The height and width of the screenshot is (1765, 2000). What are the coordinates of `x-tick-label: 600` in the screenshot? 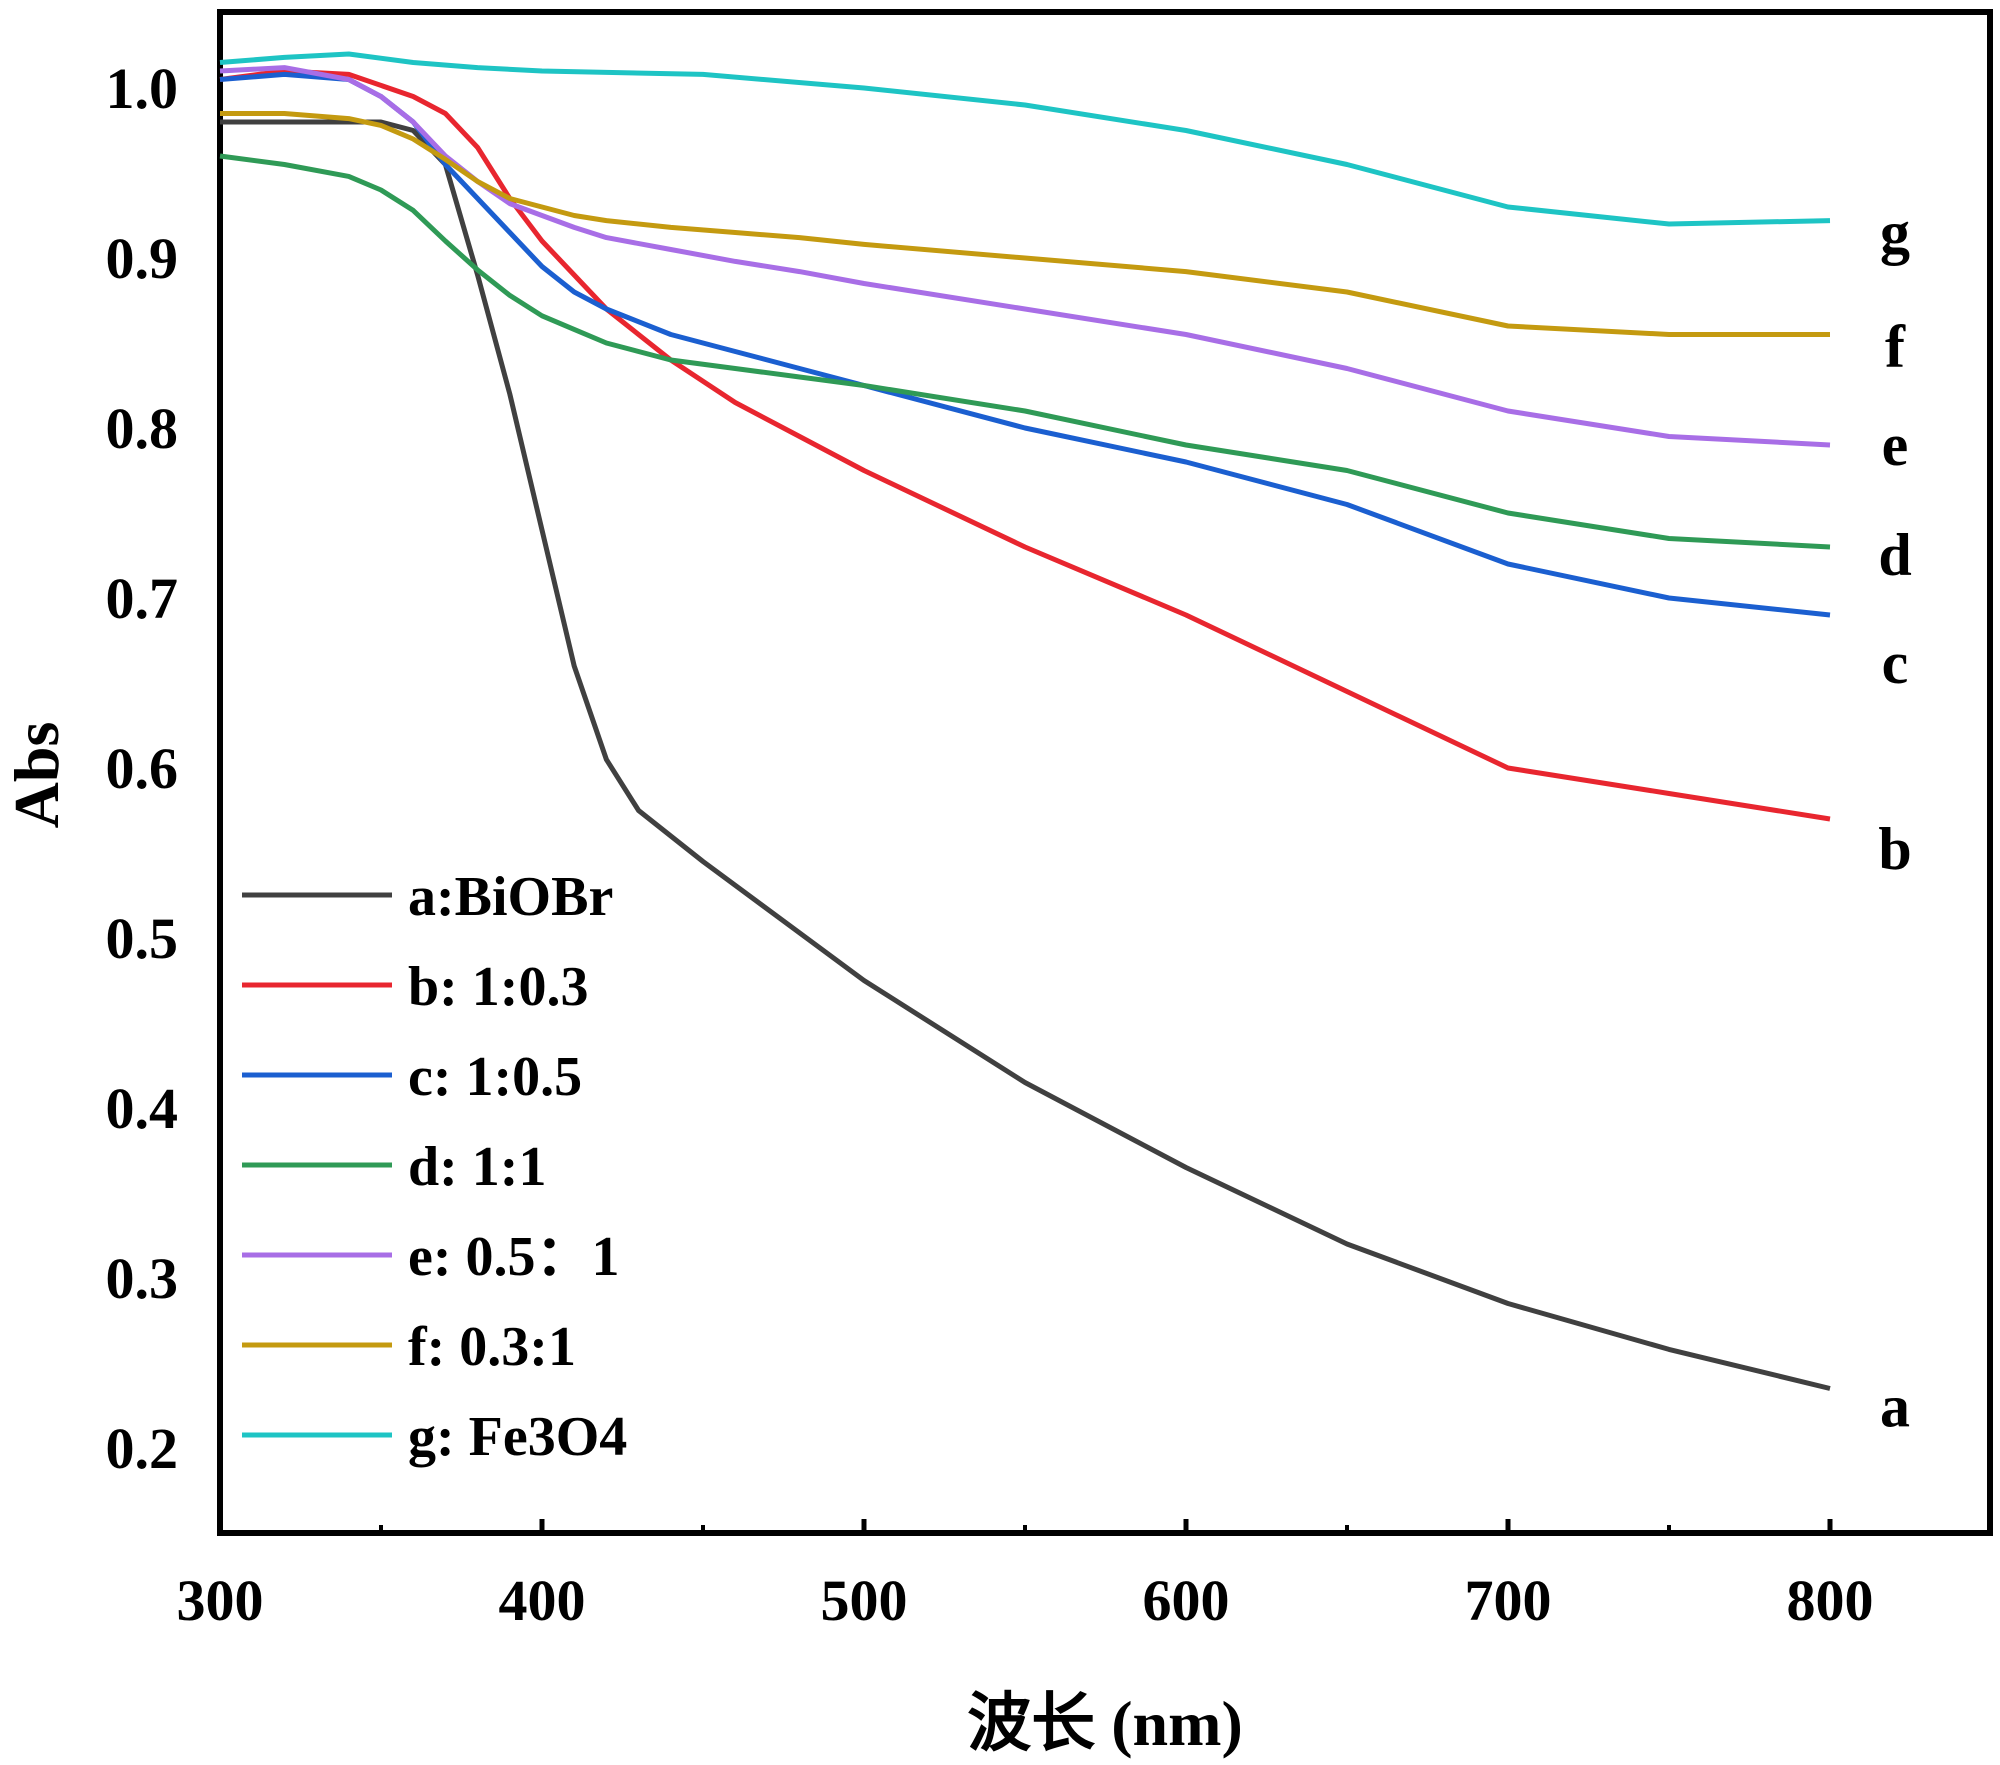 It's located at (1186, 1600).